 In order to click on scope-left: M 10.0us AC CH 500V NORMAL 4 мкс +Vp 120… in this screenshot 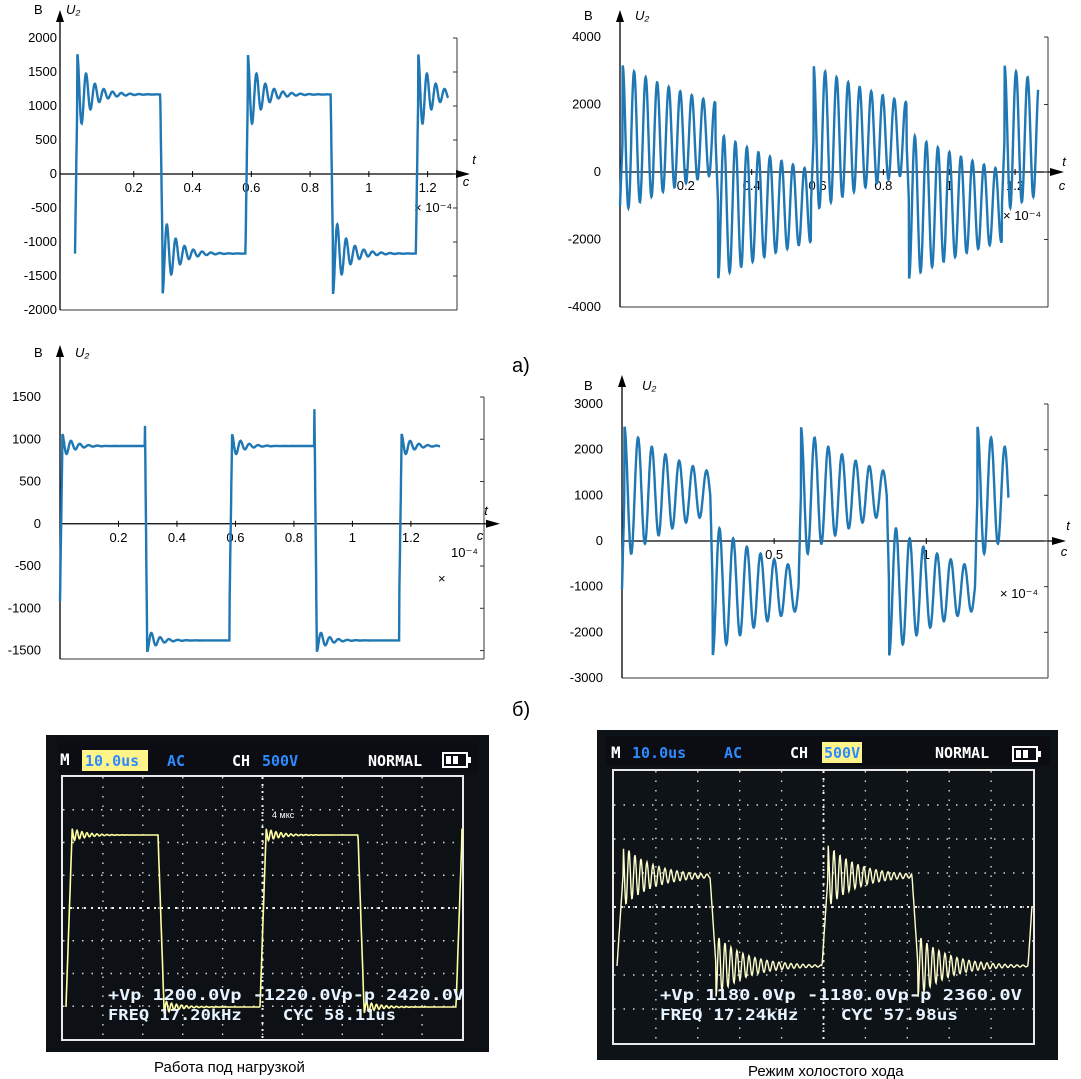, I will do `click(267, 893)`.